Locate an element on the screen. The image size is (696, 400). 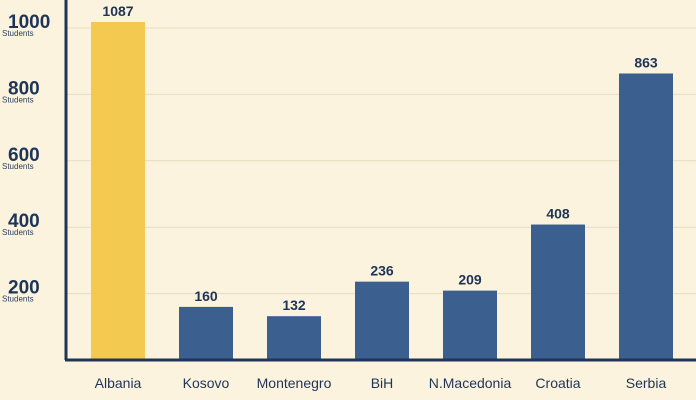
y-tick-label: 600 is located at coordinates (24, 155).